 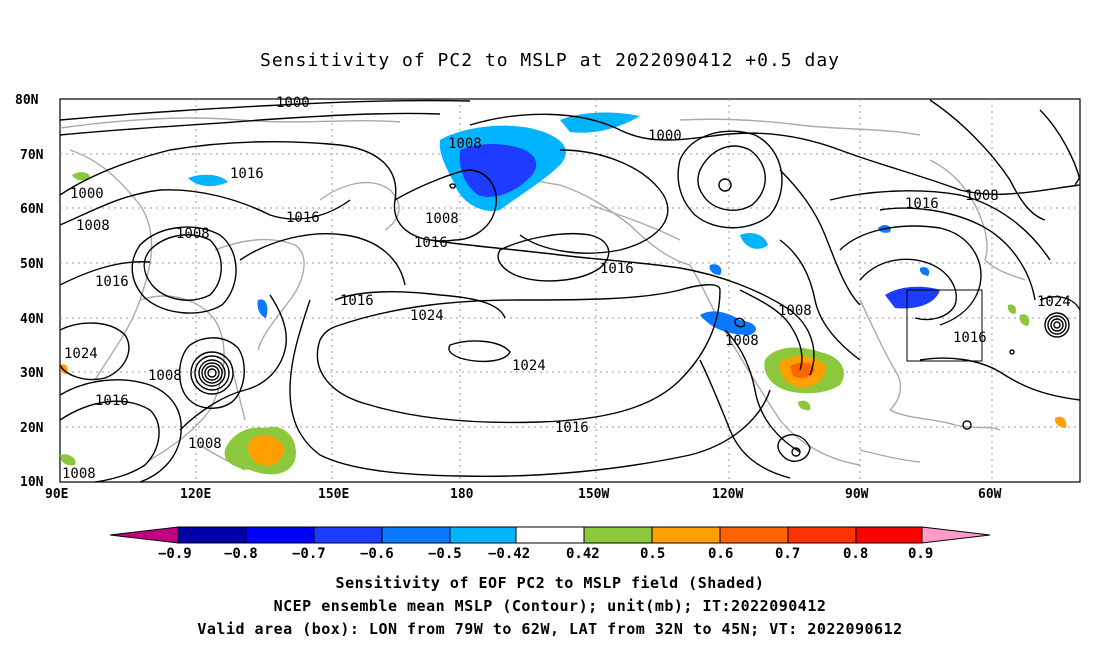 I want to click on lat-tick-label: 60N, so click(x=32, y=209).